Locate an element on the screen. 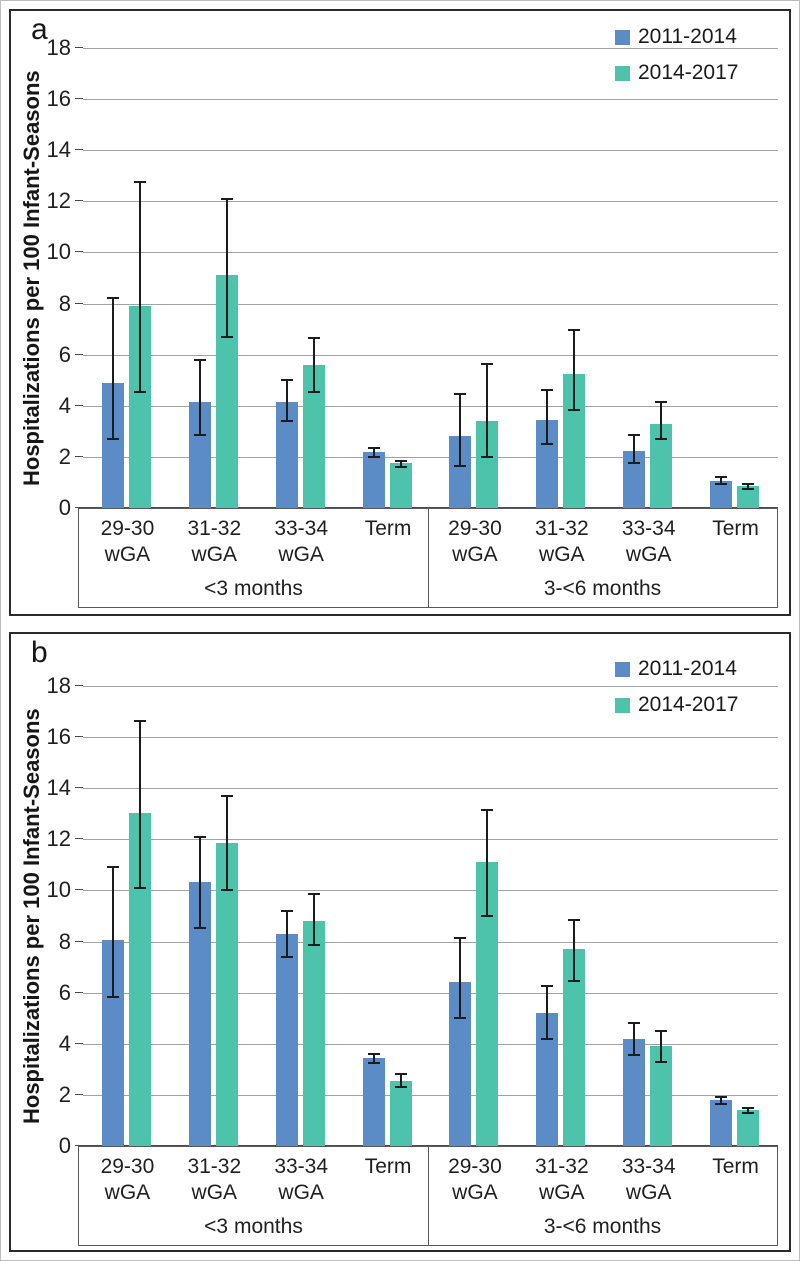  y-tick-label: 0 is located at coordinates (64, 1145).